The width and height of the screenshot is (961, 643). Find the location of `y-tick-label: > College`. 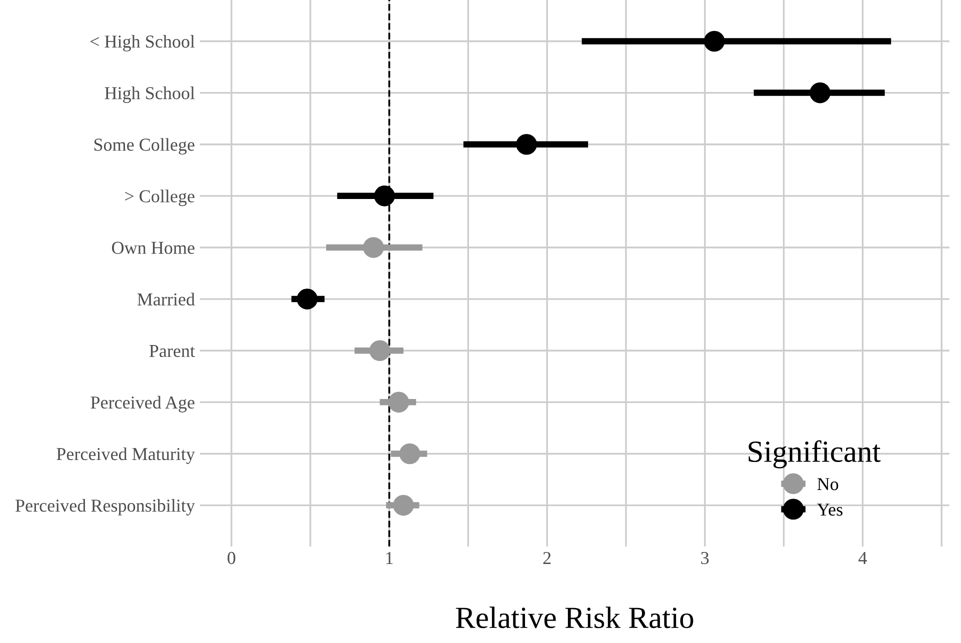

y-tick-label: > College is located at coordinates (159, 198).